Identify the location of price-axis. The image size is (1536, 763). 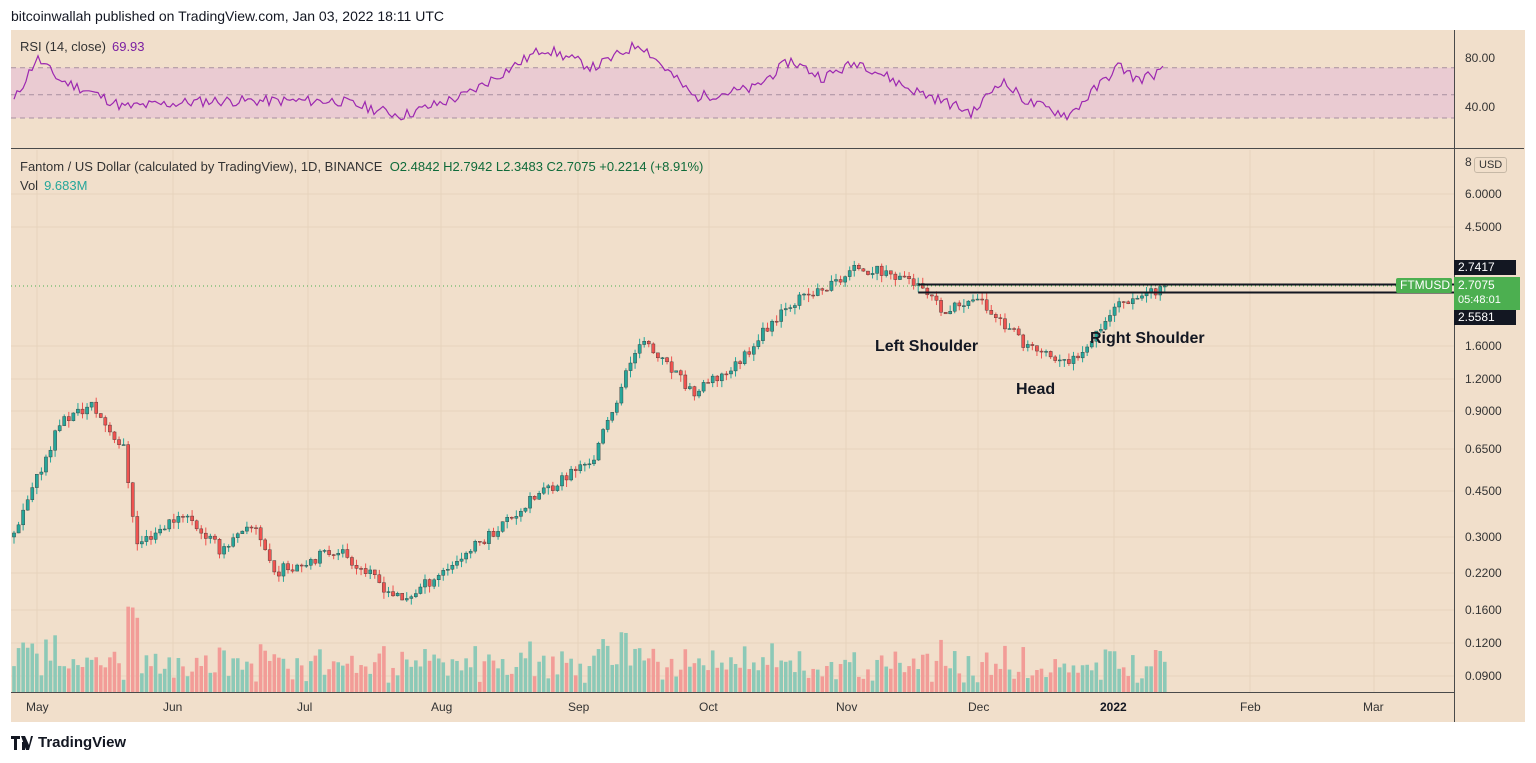
(1489, 376).